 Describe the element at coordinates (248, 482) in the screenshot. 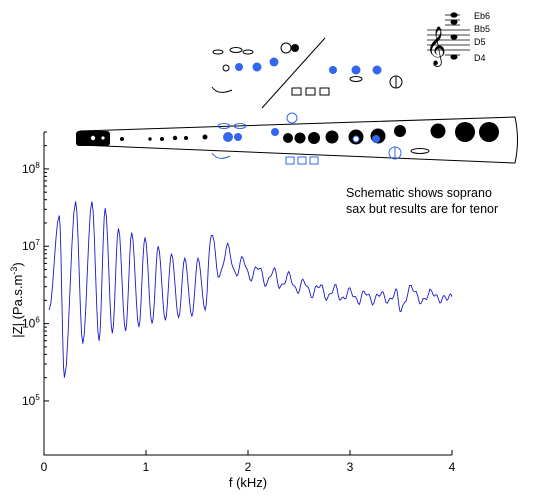

I see `x-axis-label: f (kHz)` at that location.